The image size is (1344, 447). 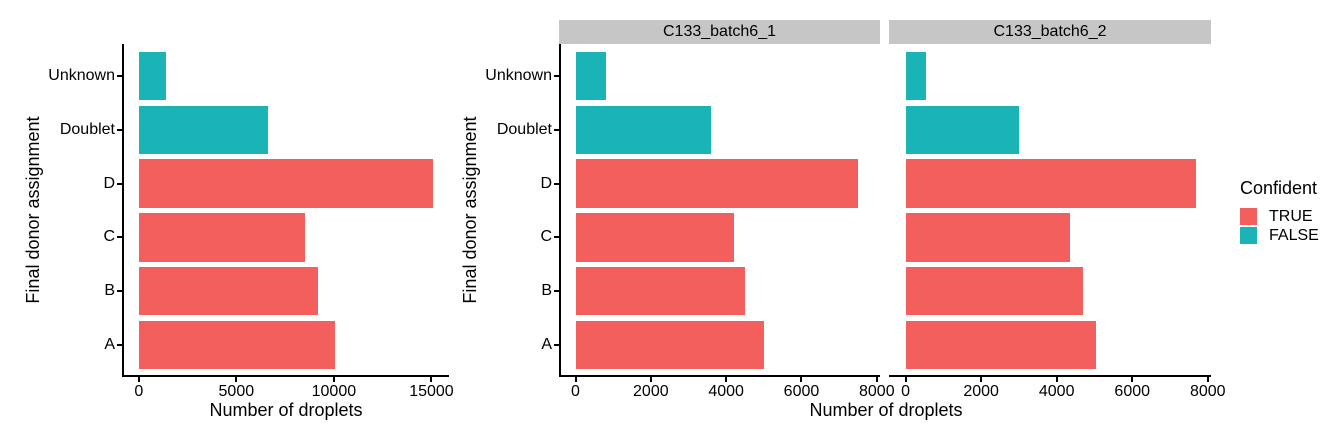 I want to click on left-y-axis-title: Final donor assignment, so click(x=33, y=210).